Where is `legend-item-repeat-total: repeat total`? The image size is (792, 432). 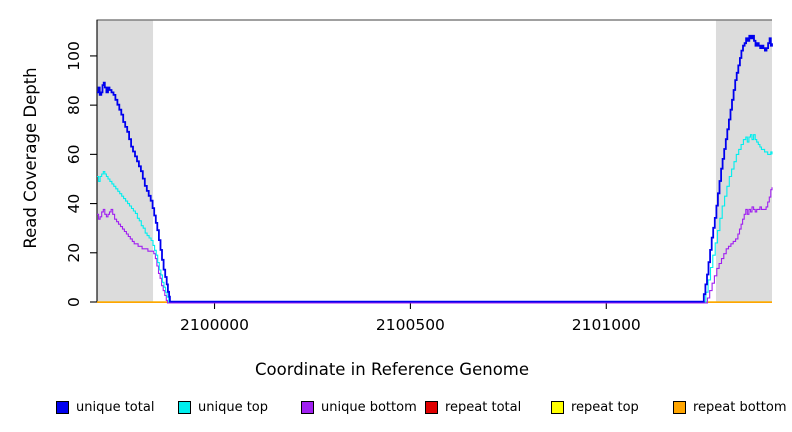
legend-item-repeat-total: repeat total is located at coordinates (473, 407).